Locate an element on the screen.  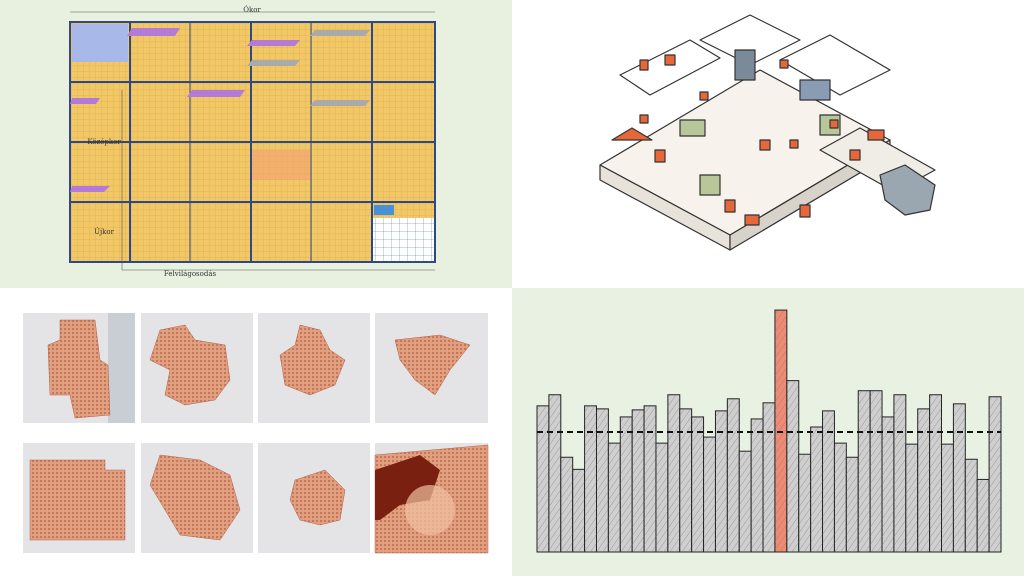
bottom-label: Felvilágosodás is located at coordinates (190, 274).